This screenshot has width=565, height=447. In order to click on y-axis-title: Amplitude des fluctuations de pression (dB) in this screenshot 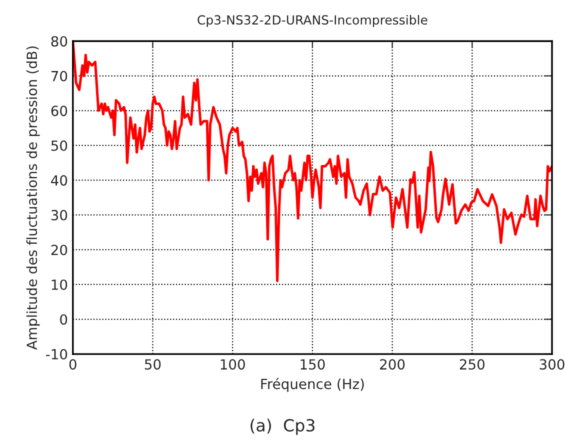, I will do `click(33, 198)`.